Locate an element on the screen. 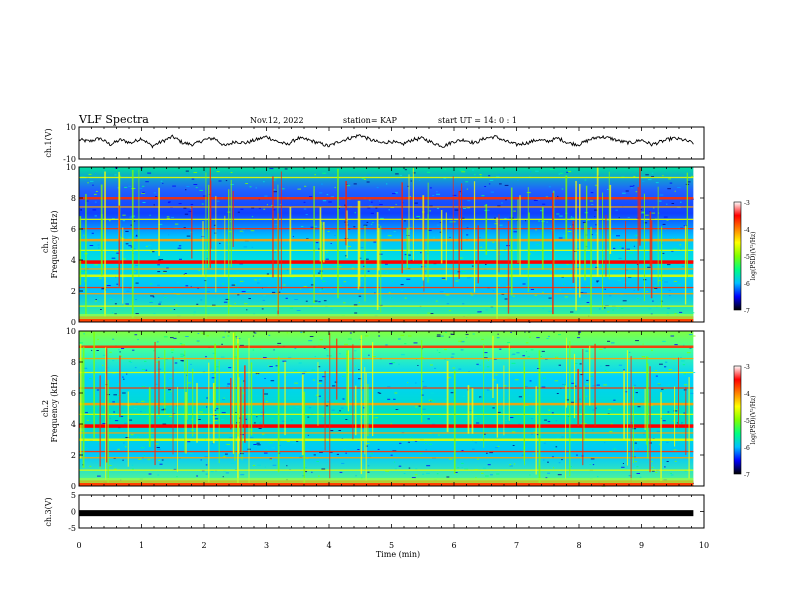  ch1-spectrogram-lowfreq-band is located at coordinates (386, 320).